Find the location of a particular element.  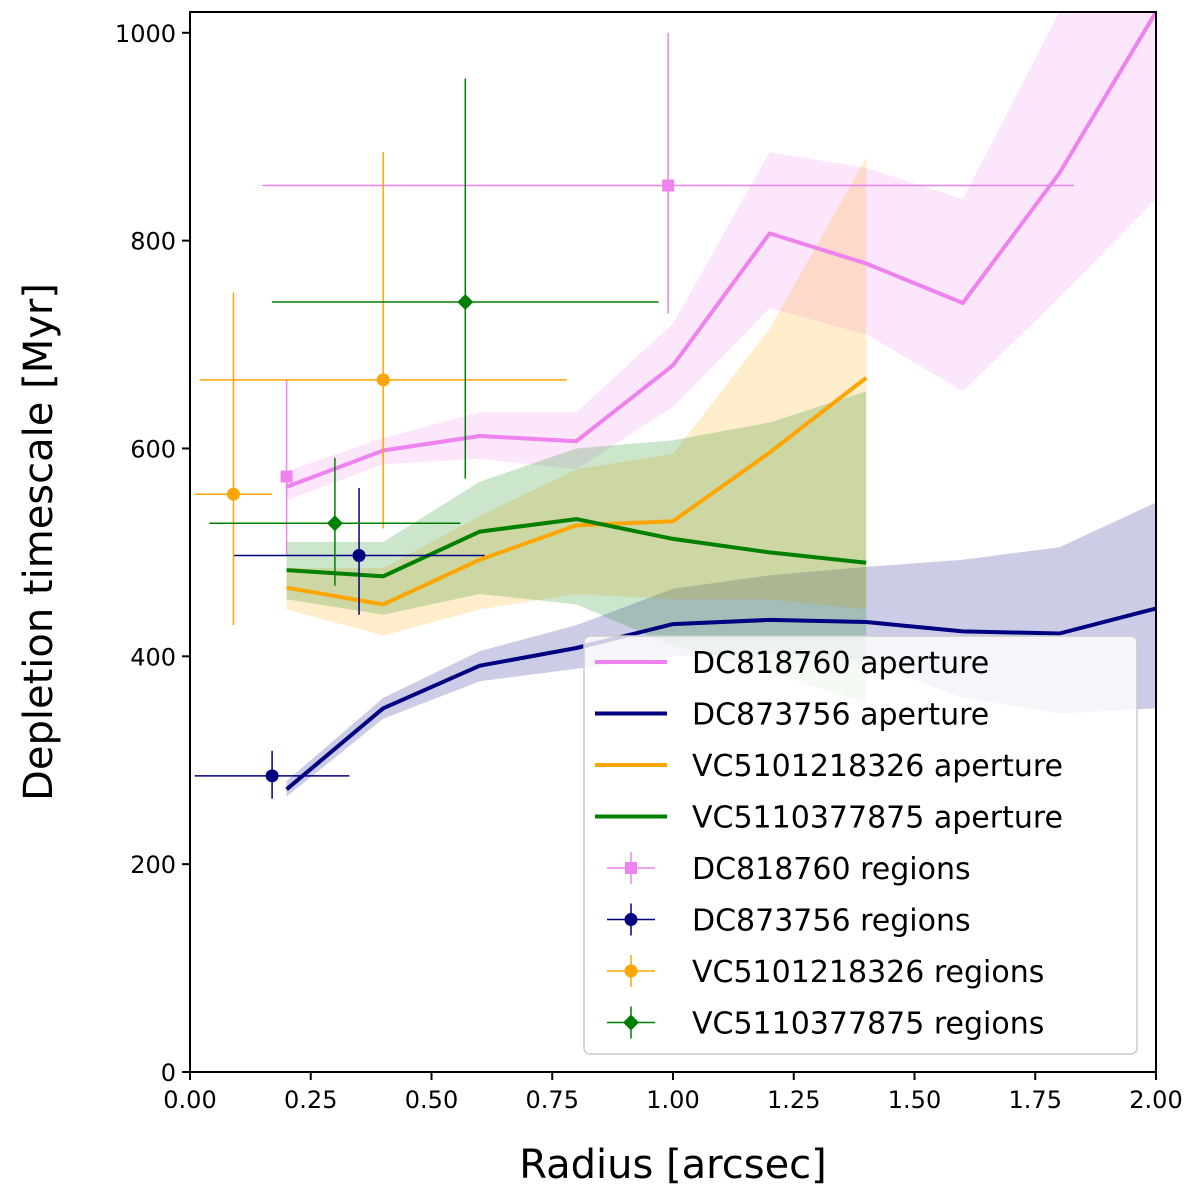

legend-item-vc5101218326-regions: VC5101218326 regions is located at coordinates (825, 972).